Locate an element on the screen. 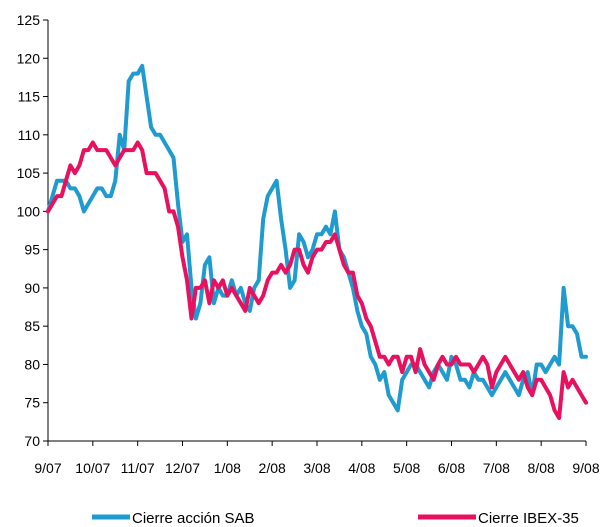 This screenshot has height=527, width=603. y-tick-label: 120 is located at coordinates (29, 58).